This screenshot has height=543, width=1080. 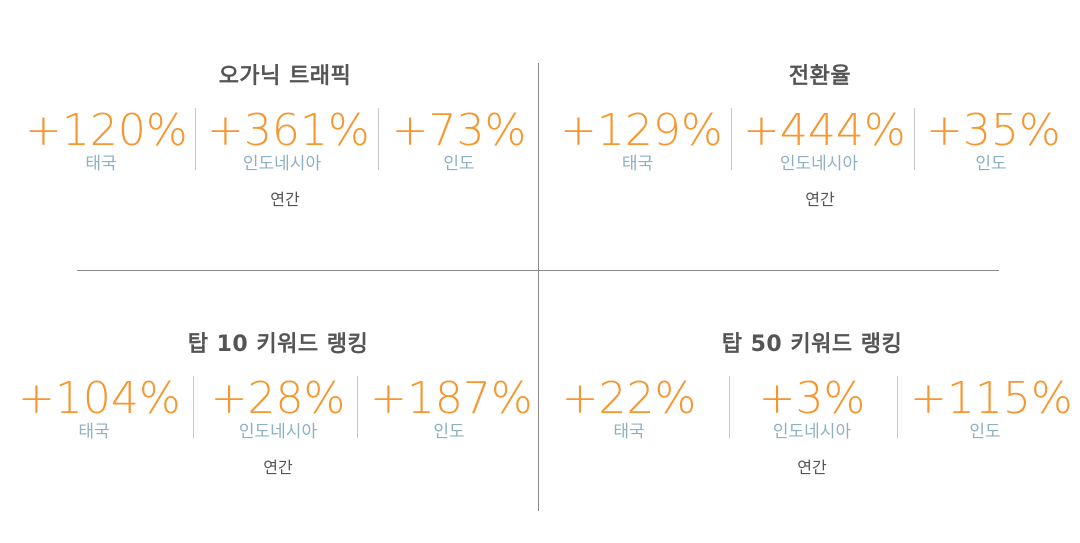 I want to click on stat-value: +120%, so click(x=106, y=130).